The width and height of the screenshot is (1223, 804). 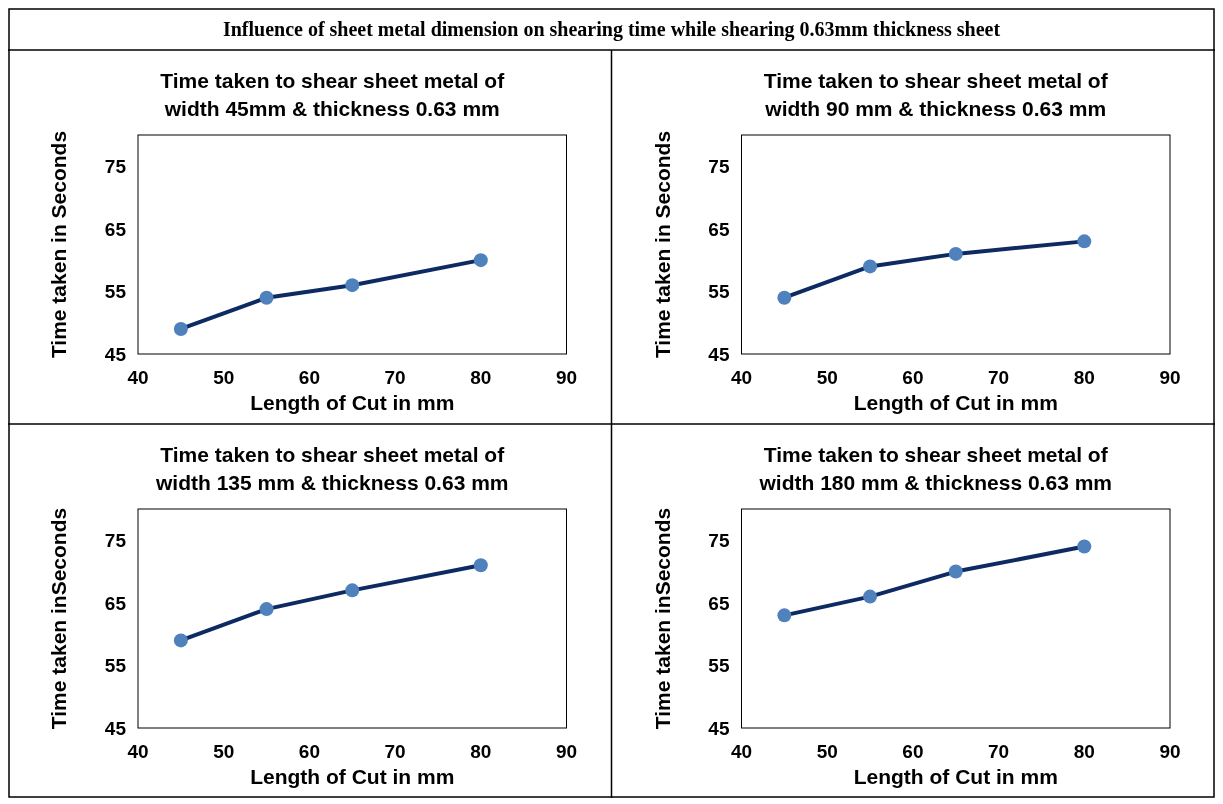 I want to click on chart-title: Time taken to shear sheet metal of width 45mm & thickness 0.63 mm, so click(x=333, y=94).